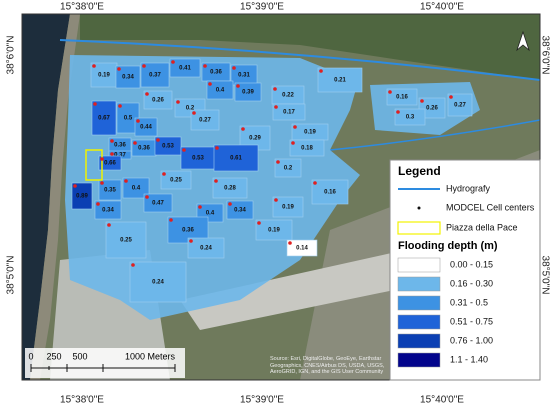 Image resolution: width=550 pixels, height=410 pixels. What do you see at coordinates (103, 368) in the screenshot?
I see `scale-line` at bounding box center [103, 368].